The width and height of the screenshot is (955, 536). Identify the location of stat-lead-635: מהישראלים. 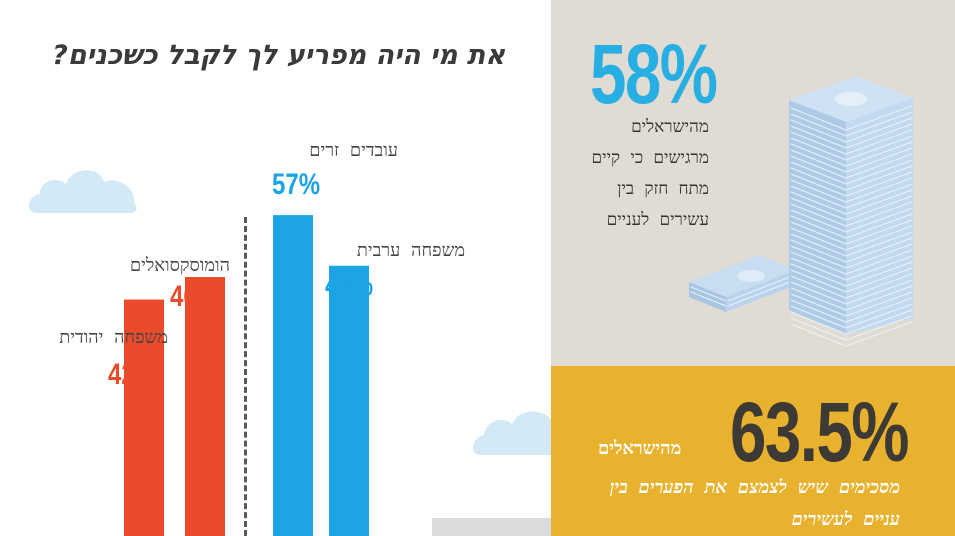
(640, 448).